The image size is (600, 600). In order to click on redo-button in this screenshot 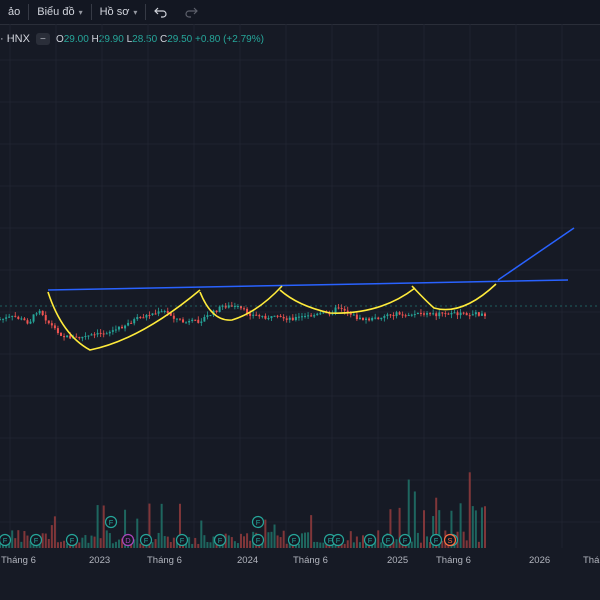, I will do `click(191, 12)`.